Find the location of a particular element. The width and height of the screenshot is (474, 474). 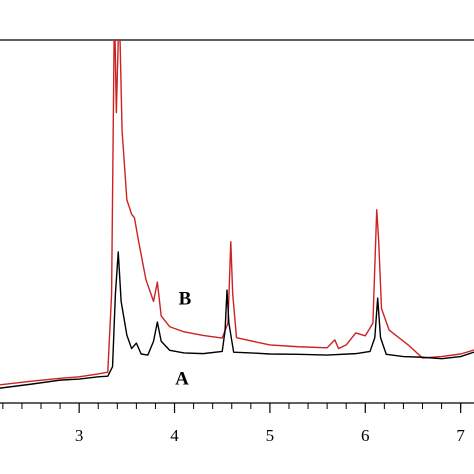

x-tick-label: 3 is located at coordinates (79, 435).